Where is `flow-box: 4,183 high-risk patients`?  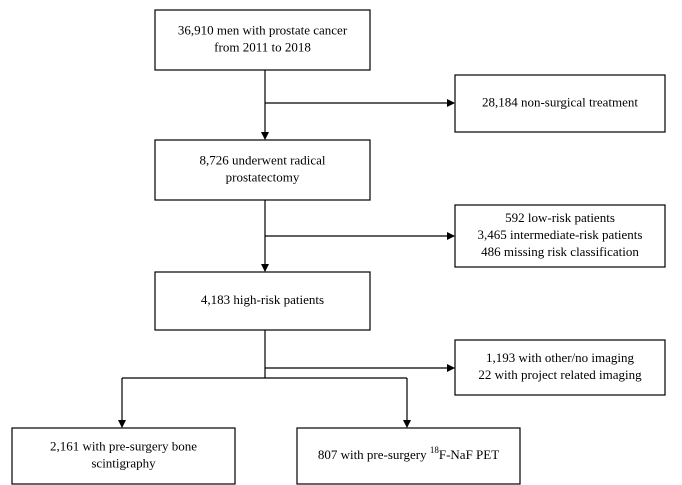 flow-box: 4,183 high-risk patients is located at coordinates (262, 301).